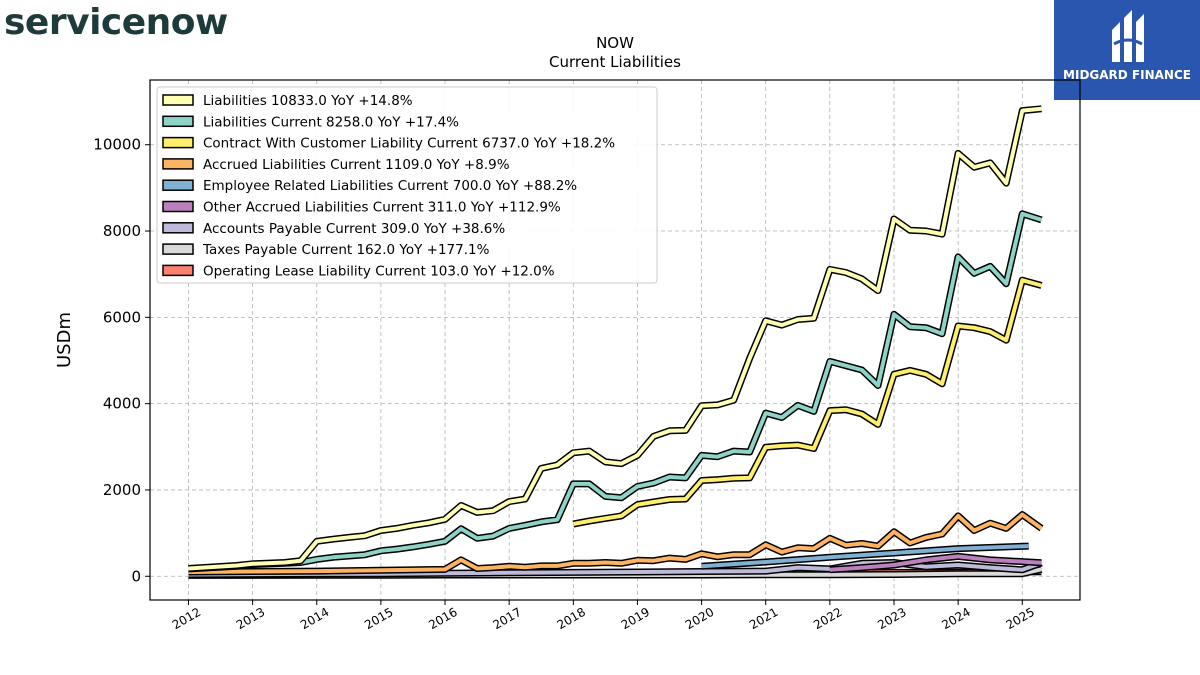 The height and width of the screenshot is (675, 1200). I want to click on y-tick-label: 10000, so click(117, 145).